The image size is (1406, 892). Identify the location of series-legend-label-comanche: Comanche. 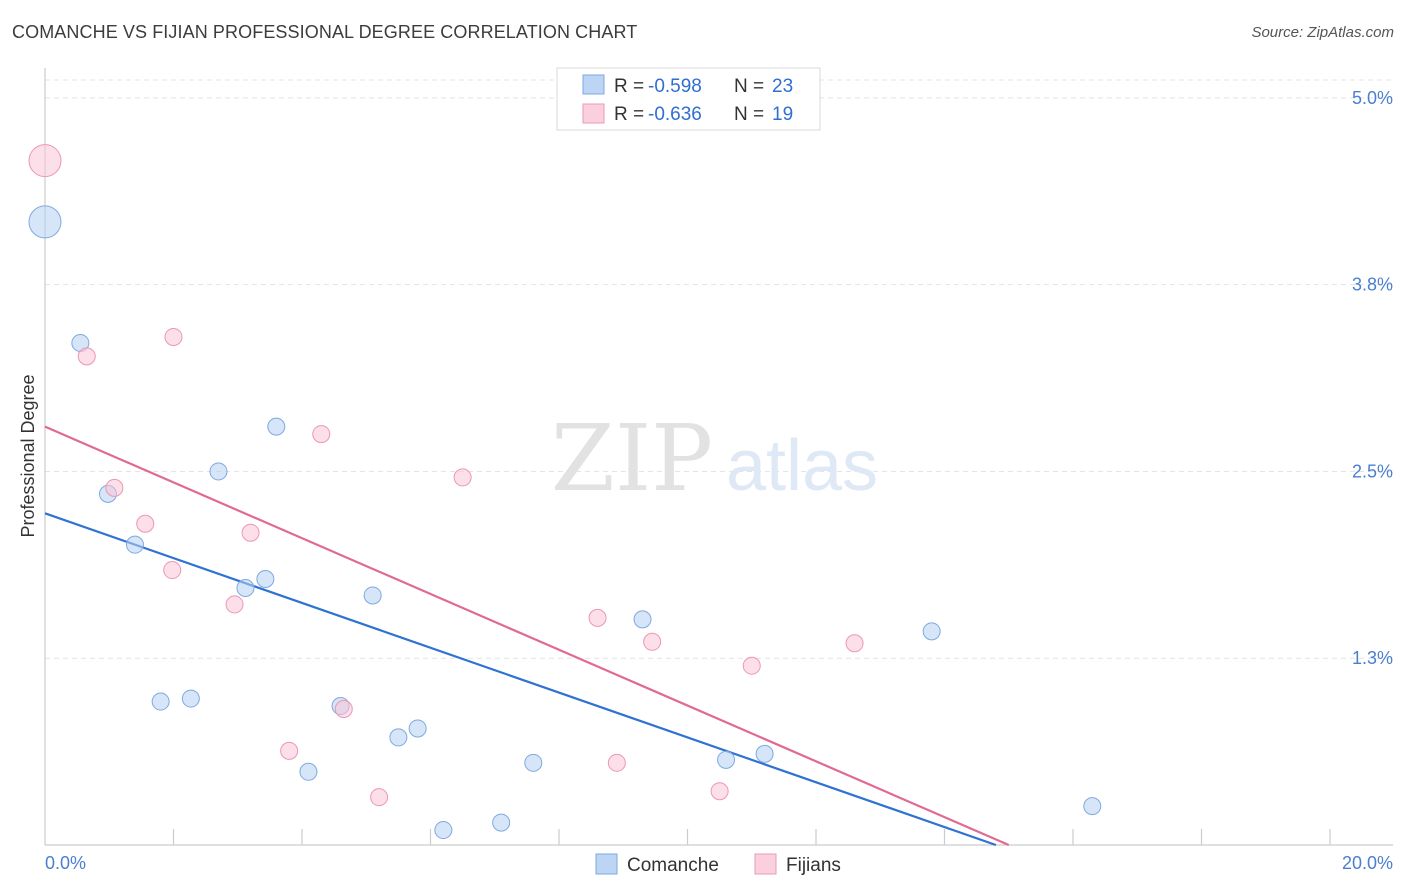
(673, 865).